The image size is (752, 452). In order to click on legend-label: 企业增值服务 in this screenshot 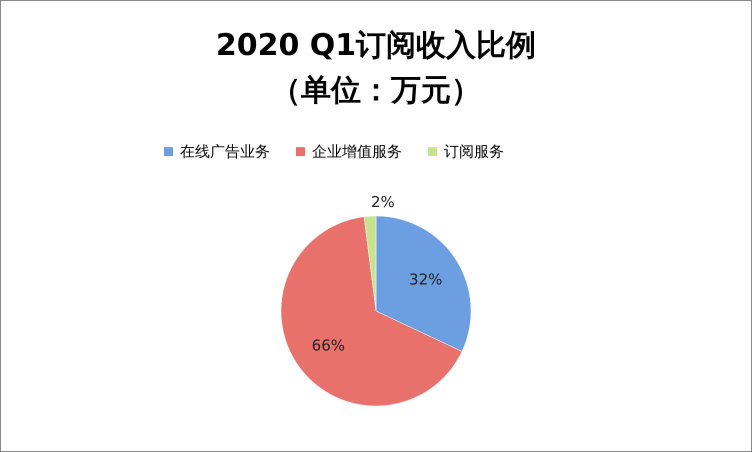, I will do `click(357, 151)`.